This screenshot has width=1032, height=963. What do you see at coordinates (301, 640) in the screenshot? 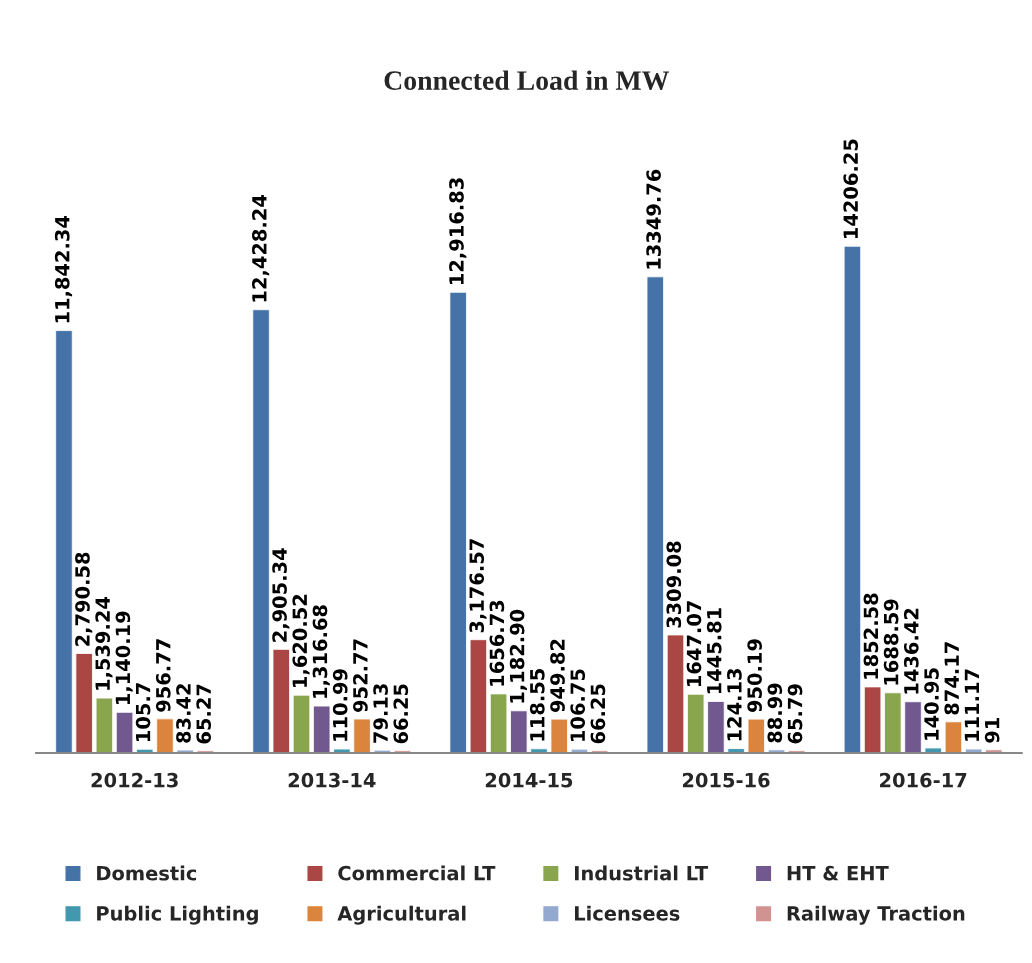
I see `data-label: 1,620.52` at bounding box center [301, 640].